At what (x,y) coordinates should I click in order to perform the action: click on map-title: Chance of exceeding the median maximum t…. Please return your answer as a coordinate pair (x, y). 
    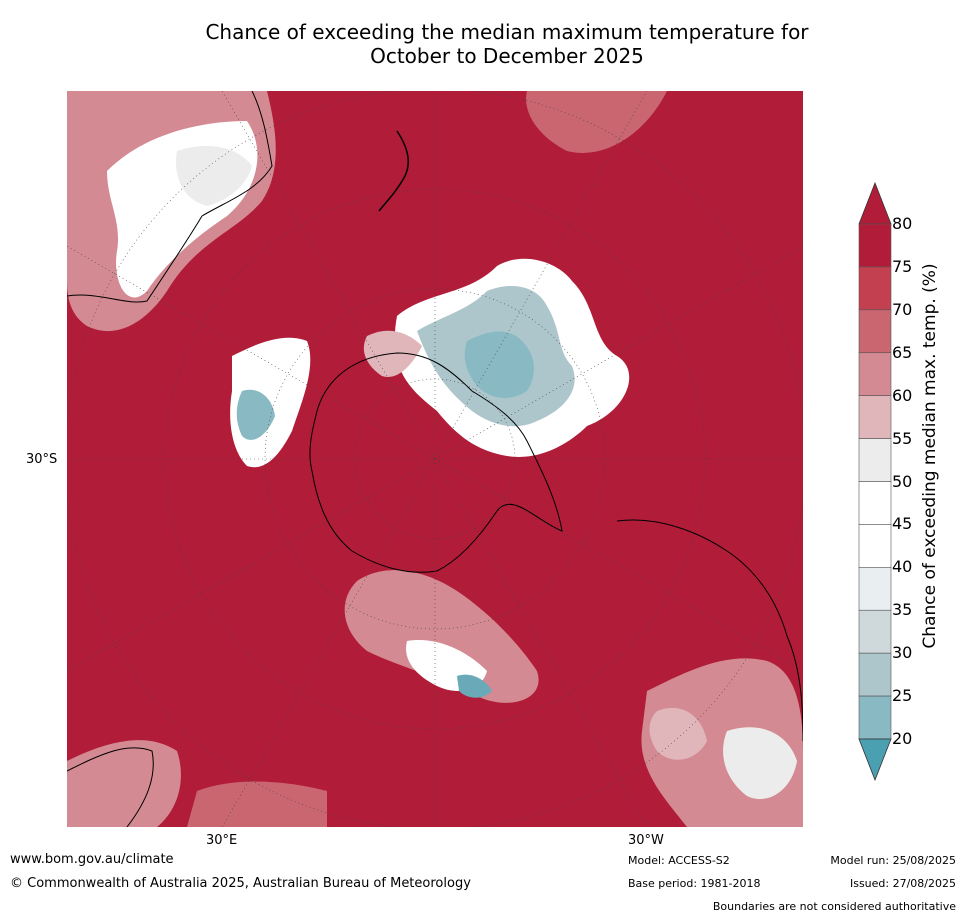
    Looking at the image, I should click on (482, 44).